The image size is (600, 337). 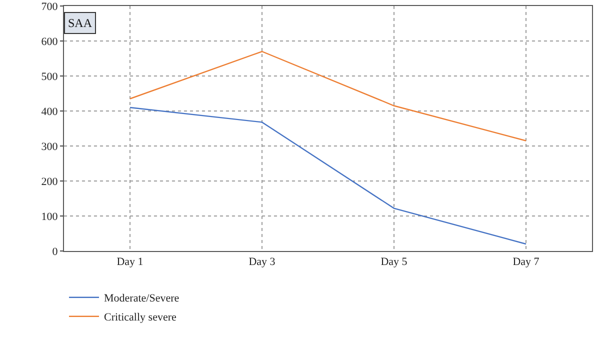 What do you see at coordinates (49, 76) in the screenshot?
I see `y-tick-label: 500` at bounding box center [49, 76].